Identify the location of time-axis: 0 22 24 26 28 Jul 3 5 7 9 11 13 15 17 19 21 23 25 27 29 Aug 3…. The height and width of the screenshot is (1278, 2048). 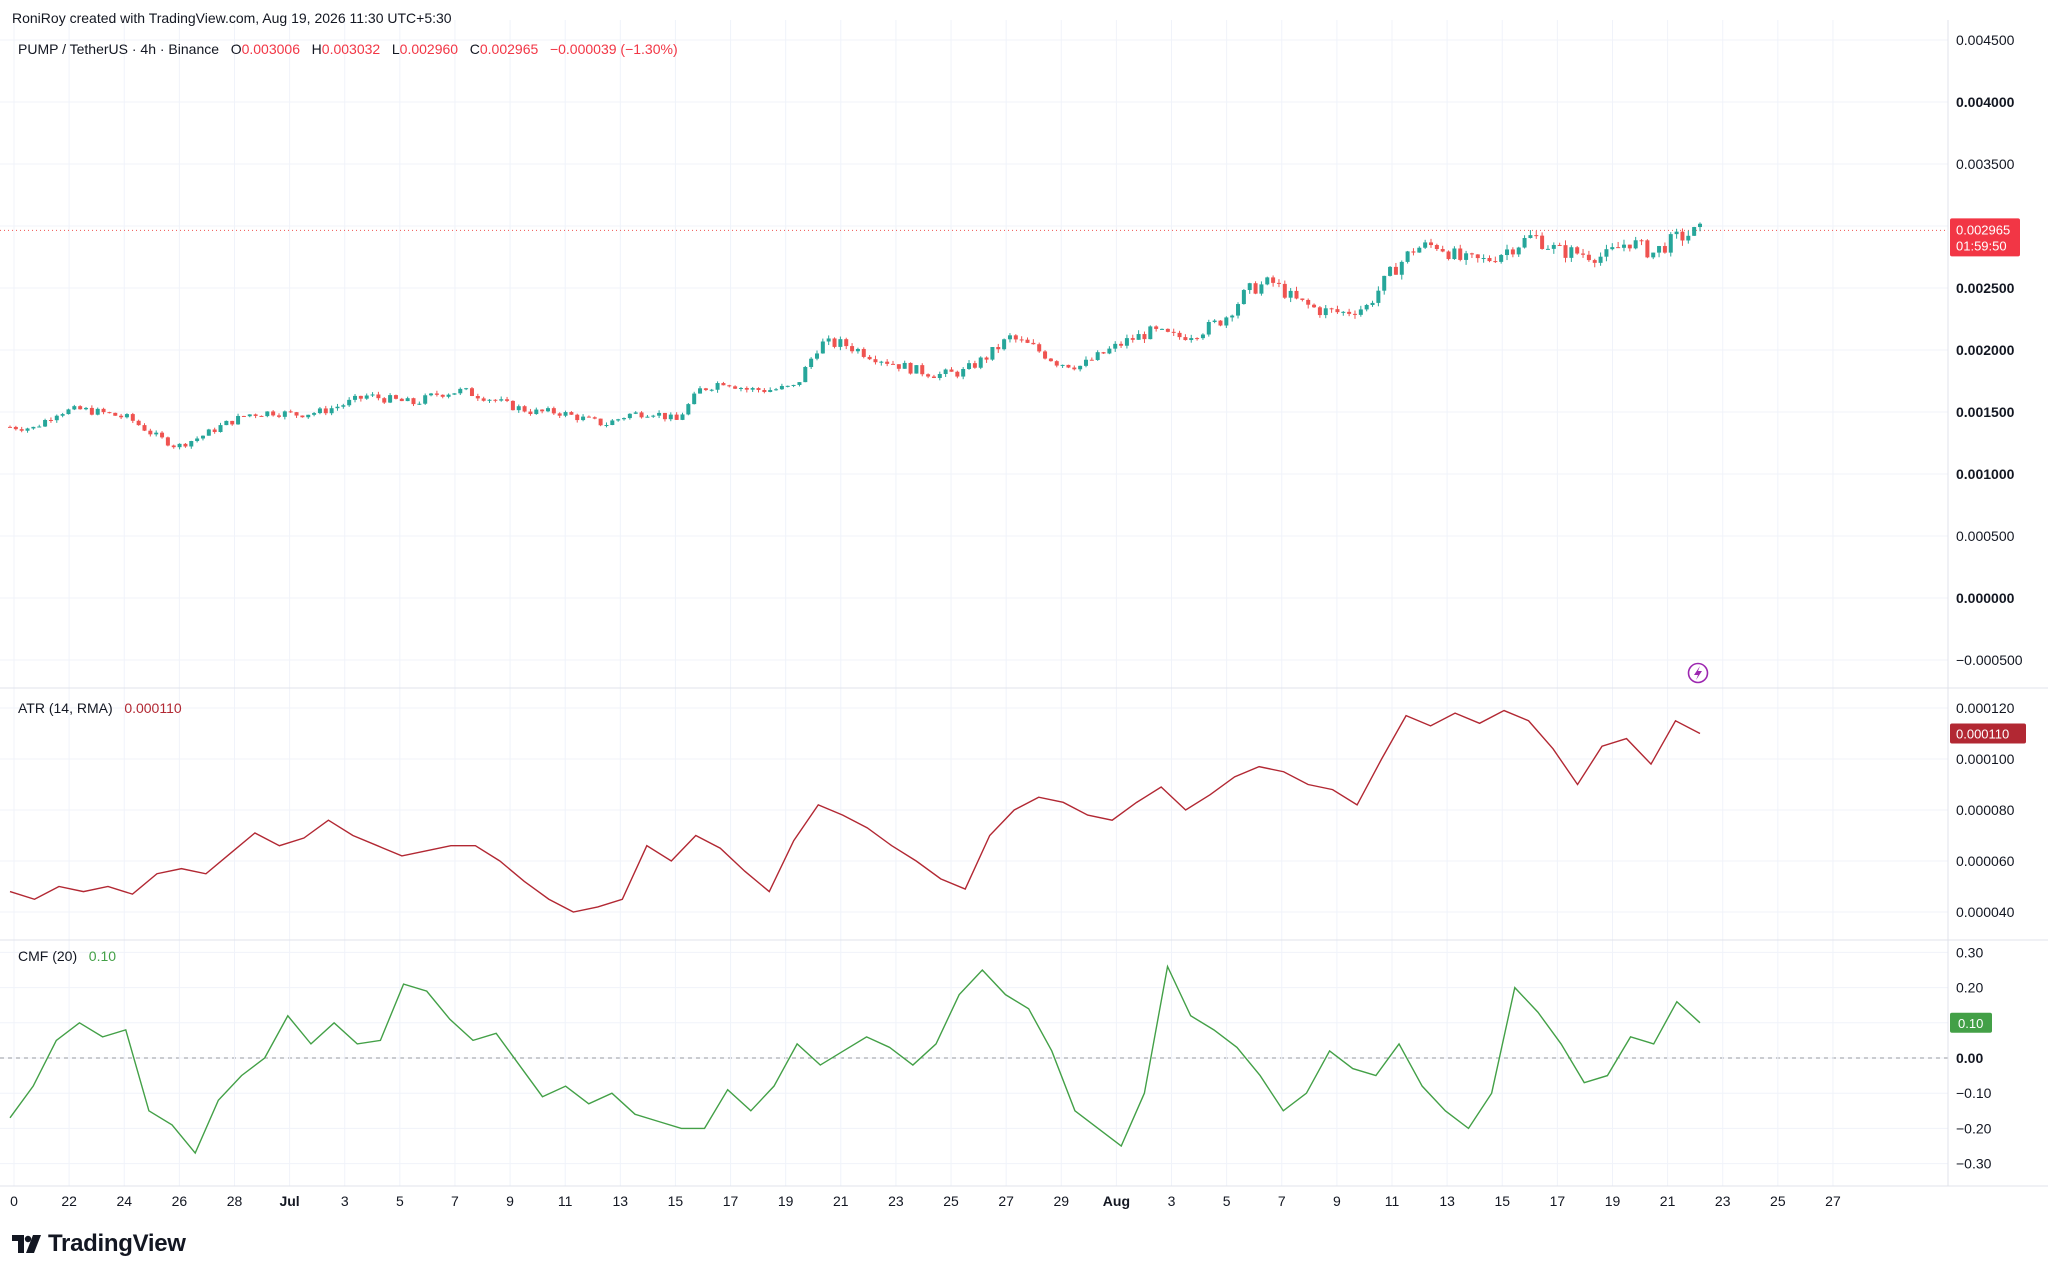
(925, 1201).